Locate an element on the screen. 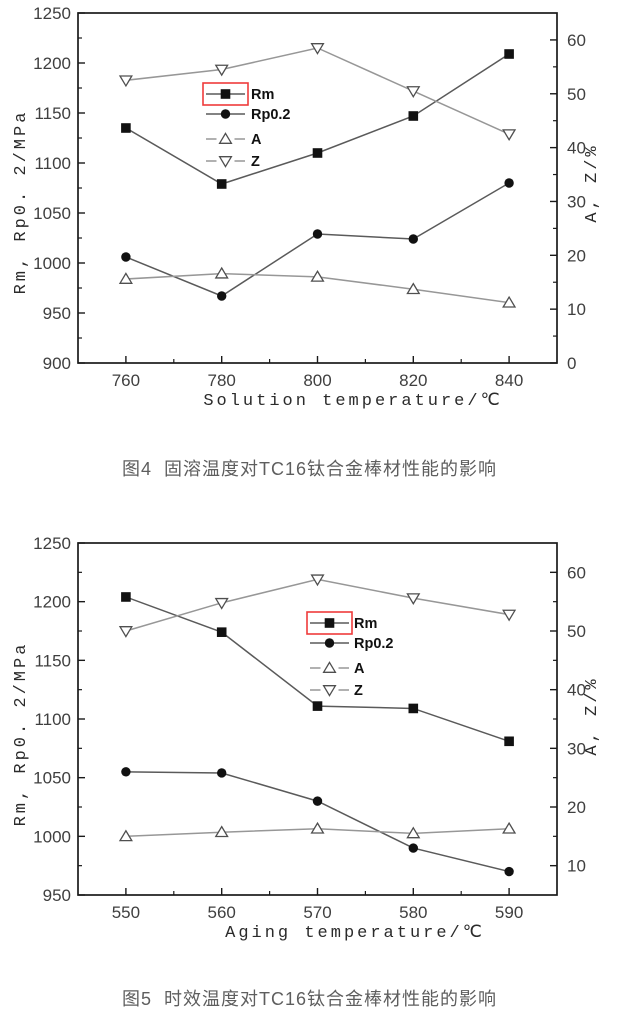 Image resolution: width=619 pixels, height=1022 pixels. legend-label: Rm is located at coordinates (365, 624).